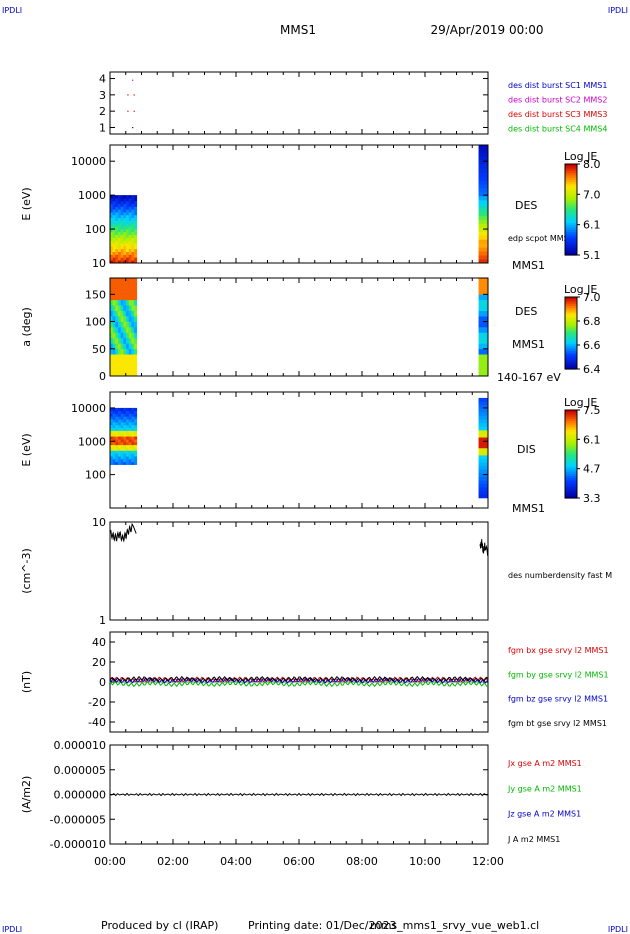 Image resolution: width=630 pixels, height=934 pixels. I want to click on colorbar-frame, so click(571, 209).